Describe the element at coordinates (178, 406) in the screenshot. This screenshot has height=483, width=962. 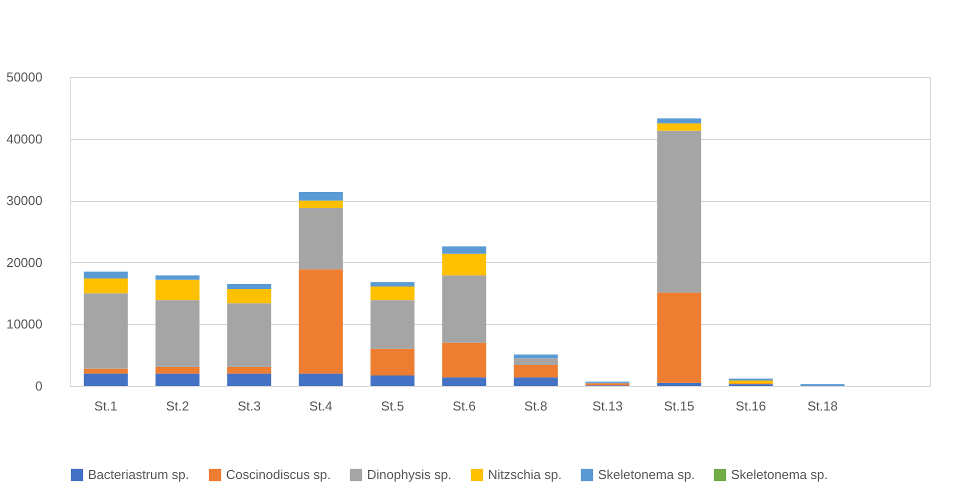
I see `x-tick-label: St.2` at that location.